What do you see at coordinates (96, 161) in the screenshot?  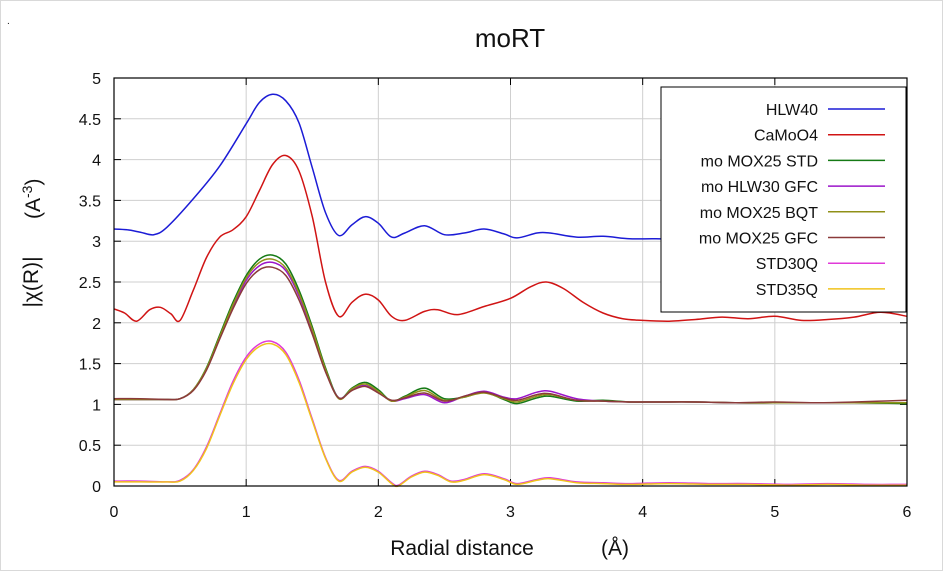 I see `y-tick-label: 4` at bounding box center [96, 161].